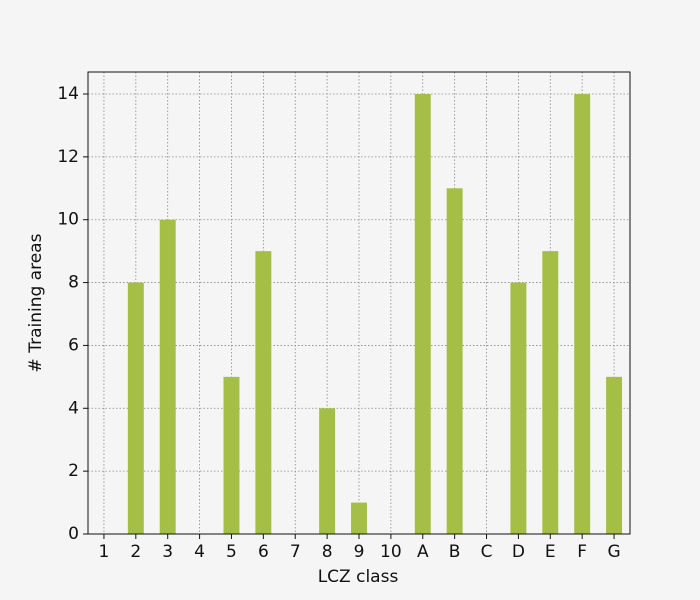 This screenshot has height=600, width=700. Describe the element at coordinates (327, 552) in the screenshot. I see `x-tick-label: 8` at that location.